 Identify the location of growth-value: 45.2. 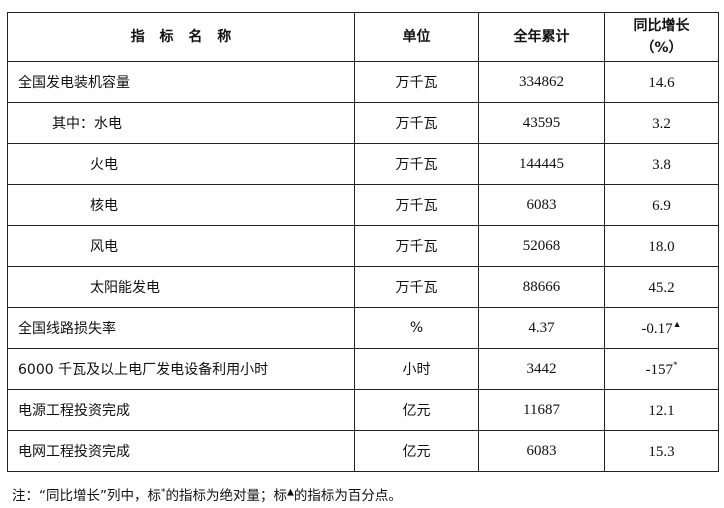
(661, 287).